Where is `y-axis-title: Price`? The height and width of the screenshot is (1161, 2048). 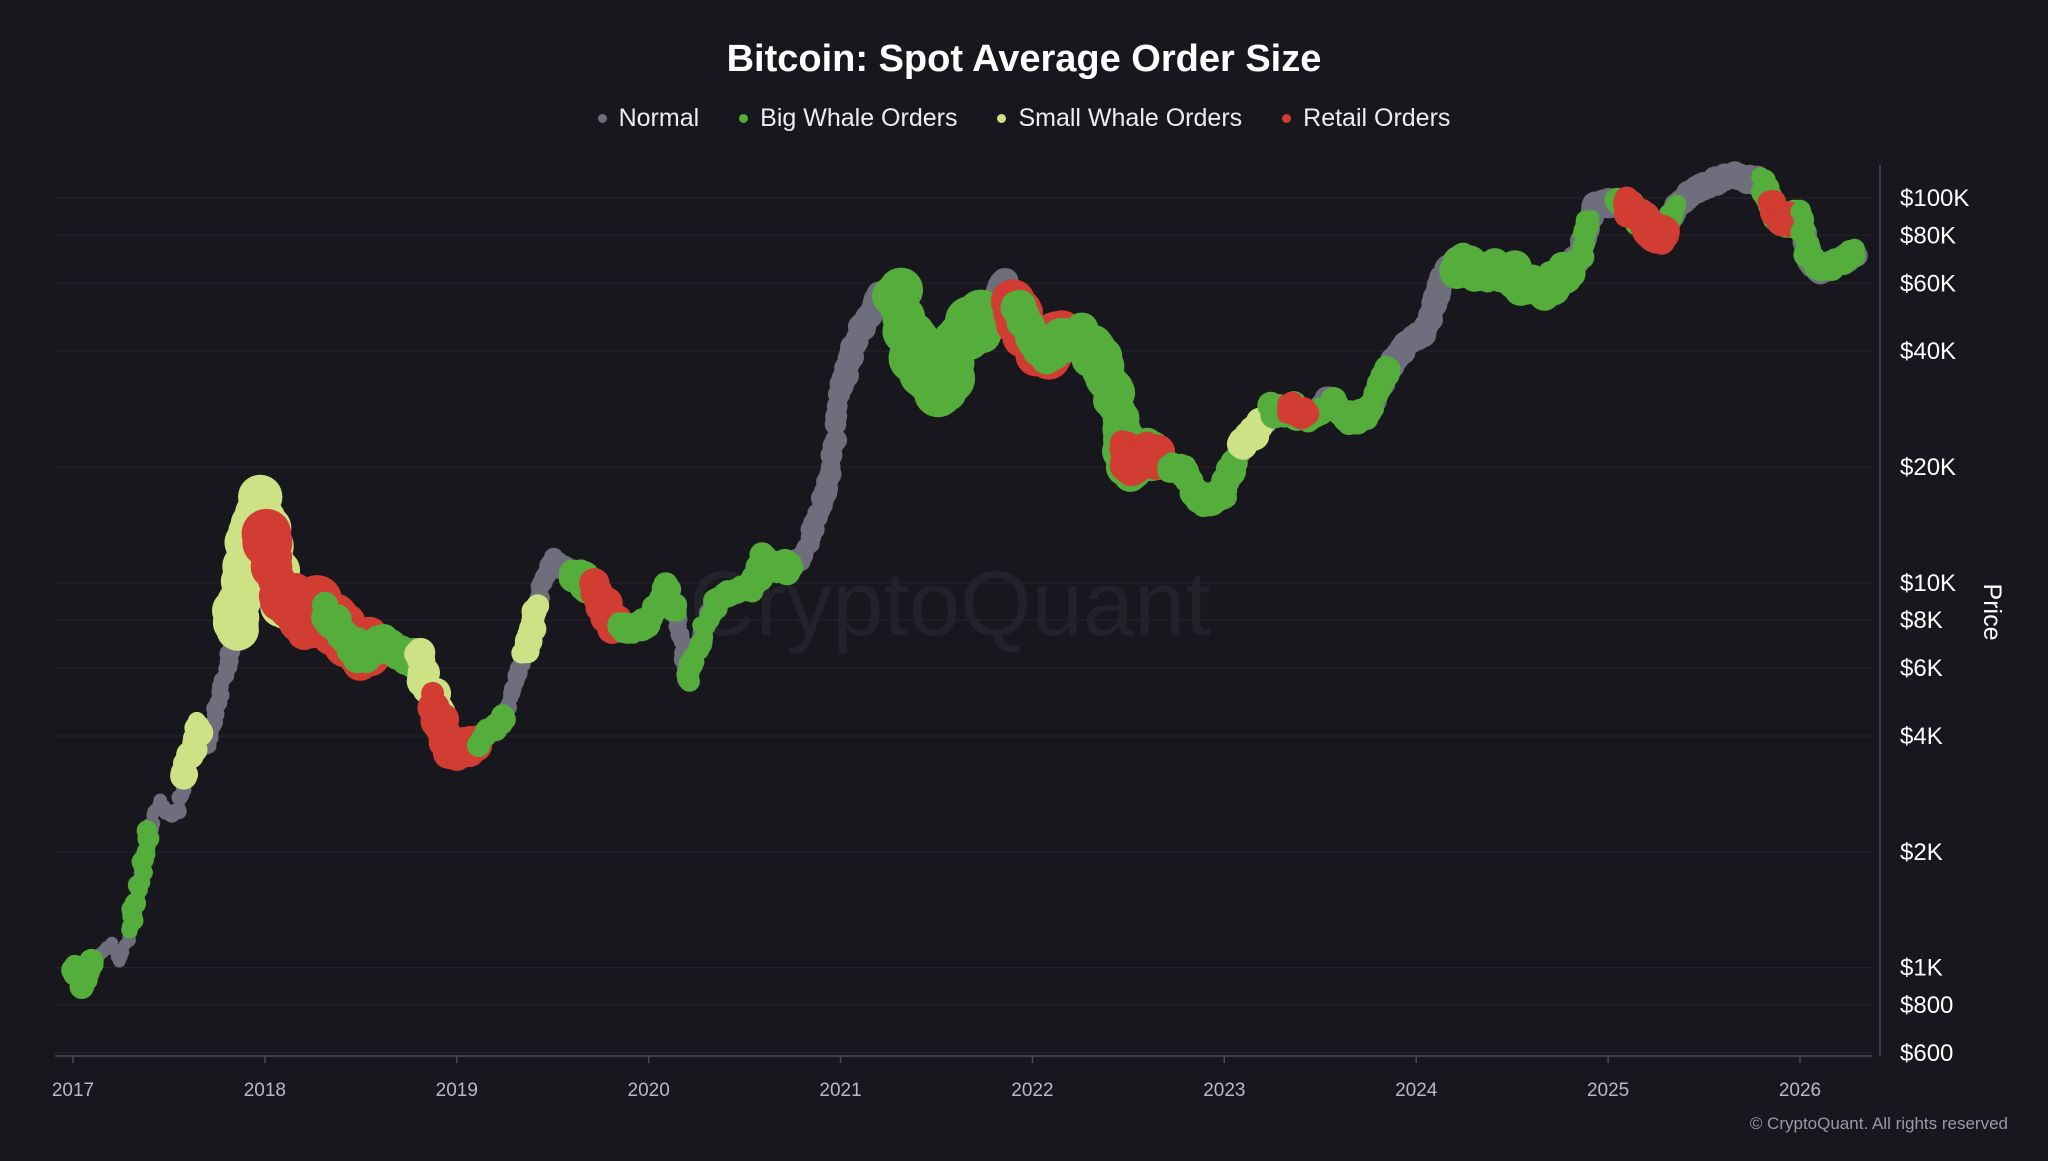 y-axis-title: Price is located at coordinates (1992, 612).